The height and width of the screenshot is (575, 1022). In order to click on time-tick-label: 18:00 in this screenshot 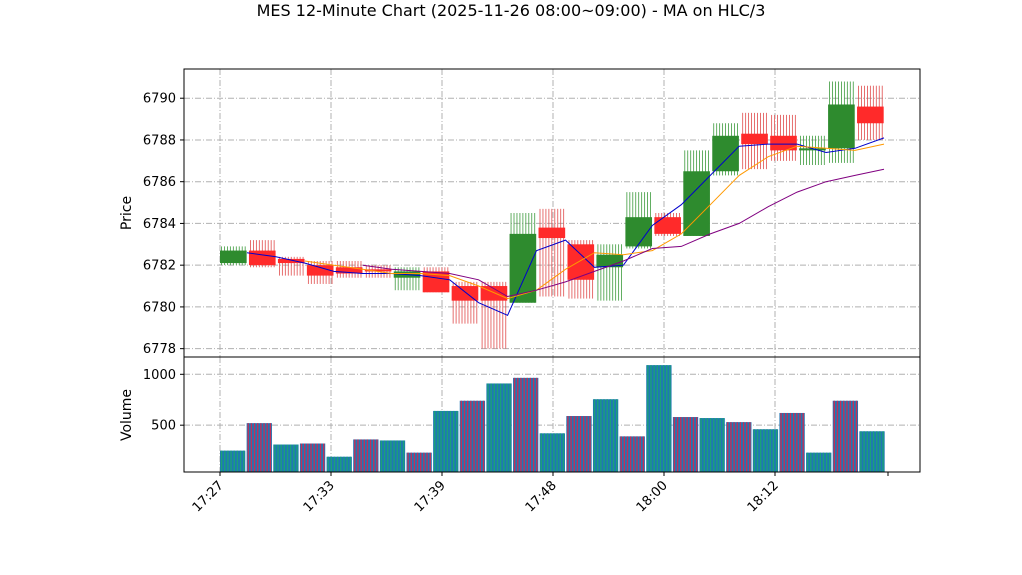, I will do `click(652, 496)`.